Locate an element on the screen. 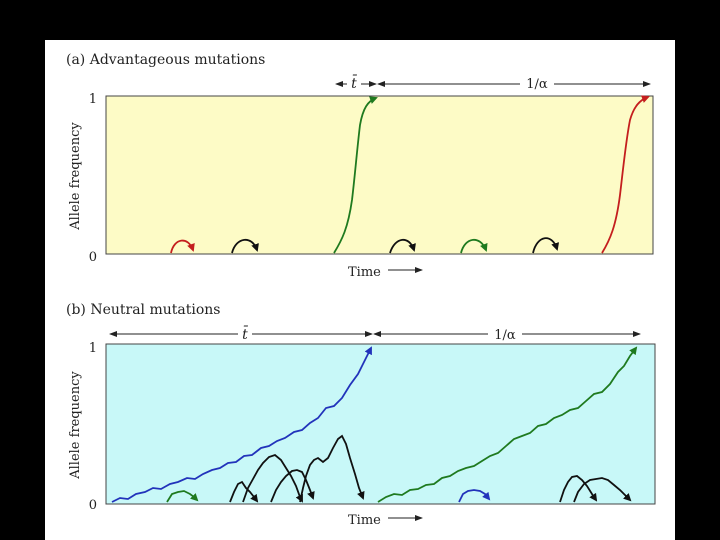  panel-b-tbar-label-bg is located at coordinates (245, 331).